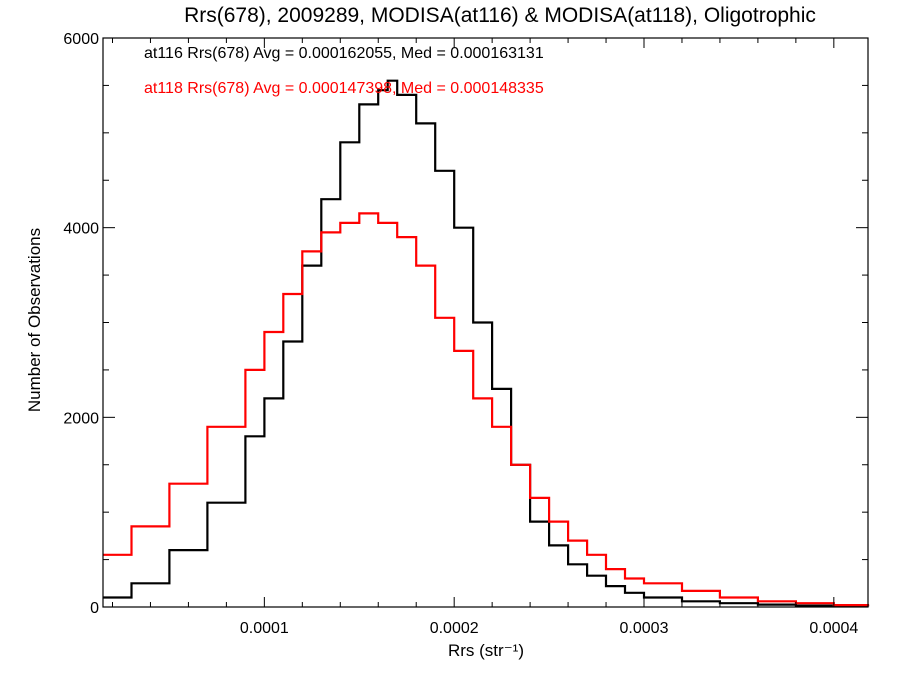 The width and height of the screenshot is (900, 675). I want to click on y-tick-label: 2000, so click(81, 418).